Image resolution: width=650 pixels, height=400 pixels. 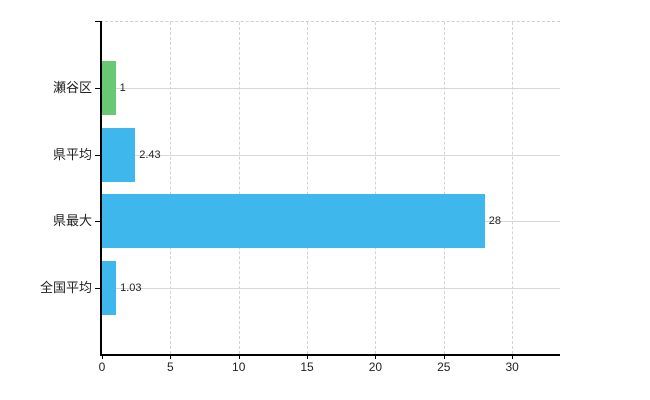 What do you see at coordinates (495, 221) in the screenshot?
I see `bar-value-label: 28` at bounding box center [495, 221].